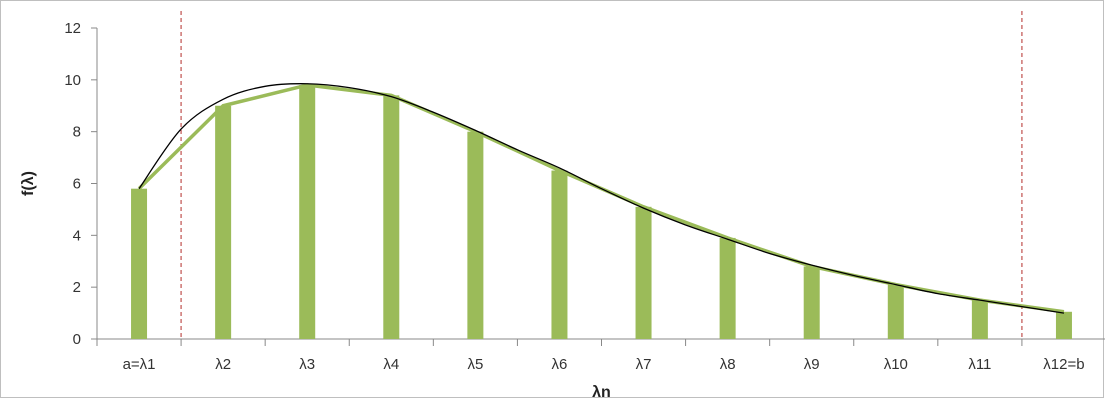 The image size is (1105, 400). I want to click on x-tick-label: λ10, so click(896, 364).